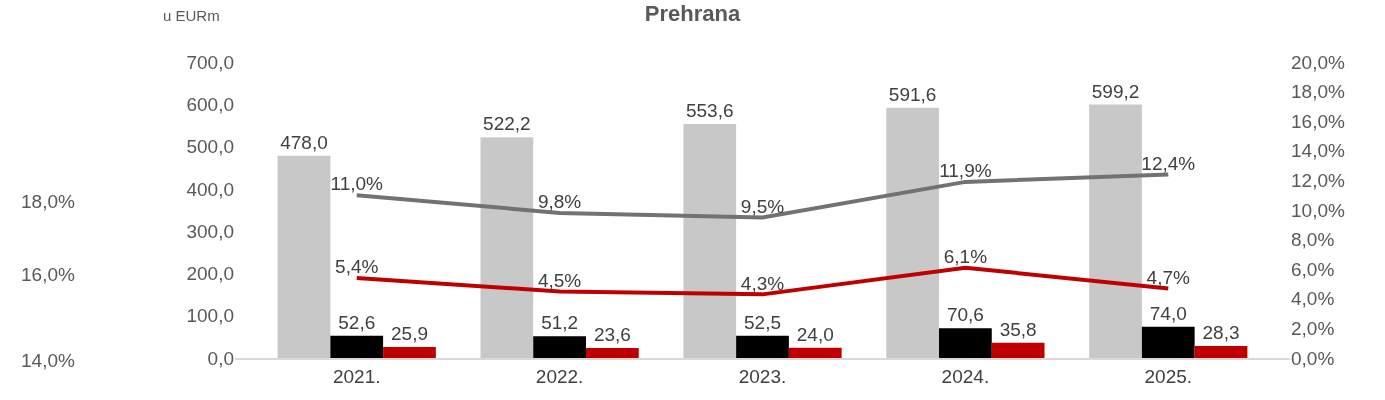 The image size is (1385, 400). What do you see at coordinates (210, 231) in the screenshot?
I see `y-tick-label: 300,0` at bounding box center [210, 231].